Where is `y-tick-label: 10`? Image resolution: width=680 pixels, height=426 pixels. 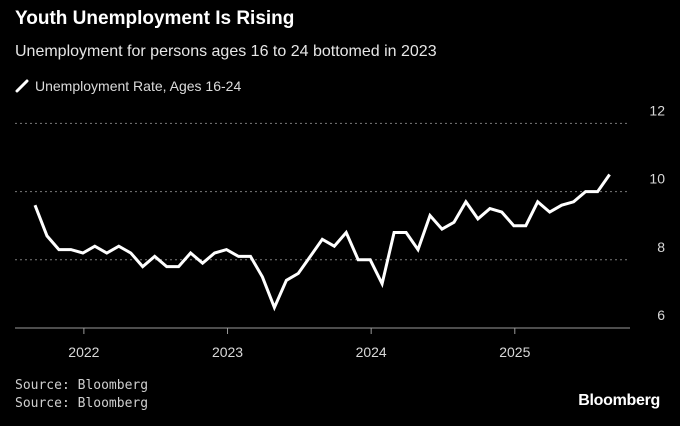
y-tick-label: 10 is located at coordinates (657, 179).